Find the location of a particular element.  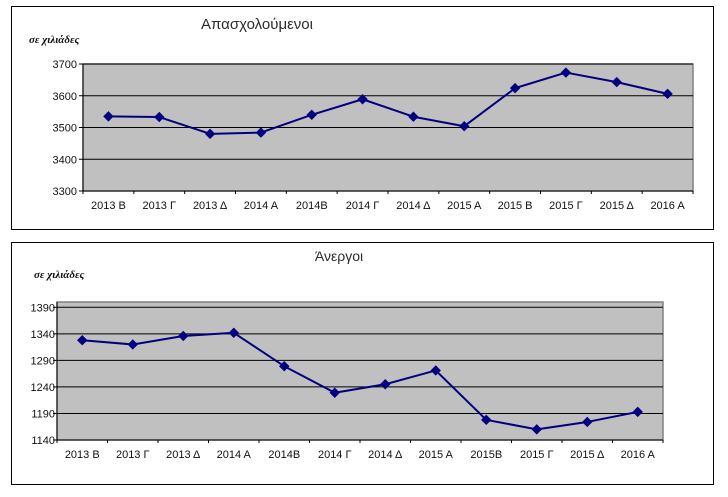

y-tick-label: 1390 is located at coordinates (43, 308).